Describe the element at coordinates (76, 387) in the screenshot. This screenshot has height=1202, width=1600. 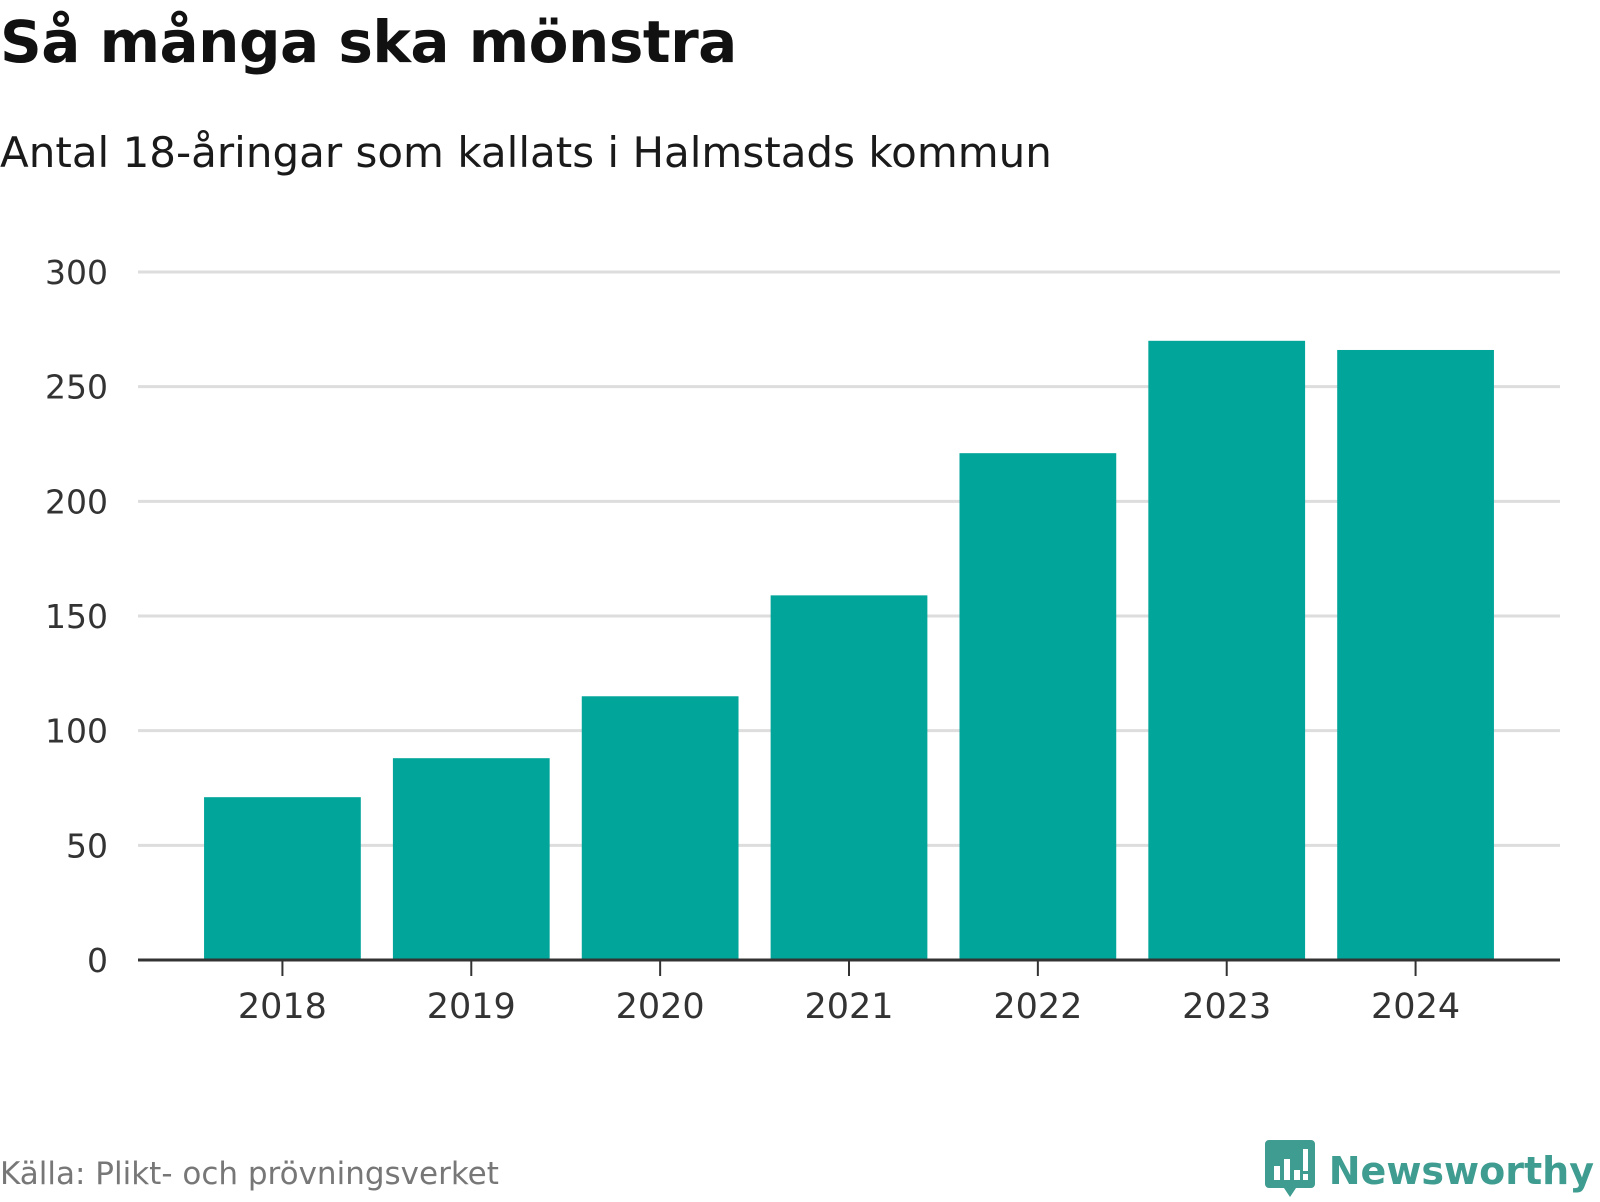
I see `y-tick-label: 250` at that location.